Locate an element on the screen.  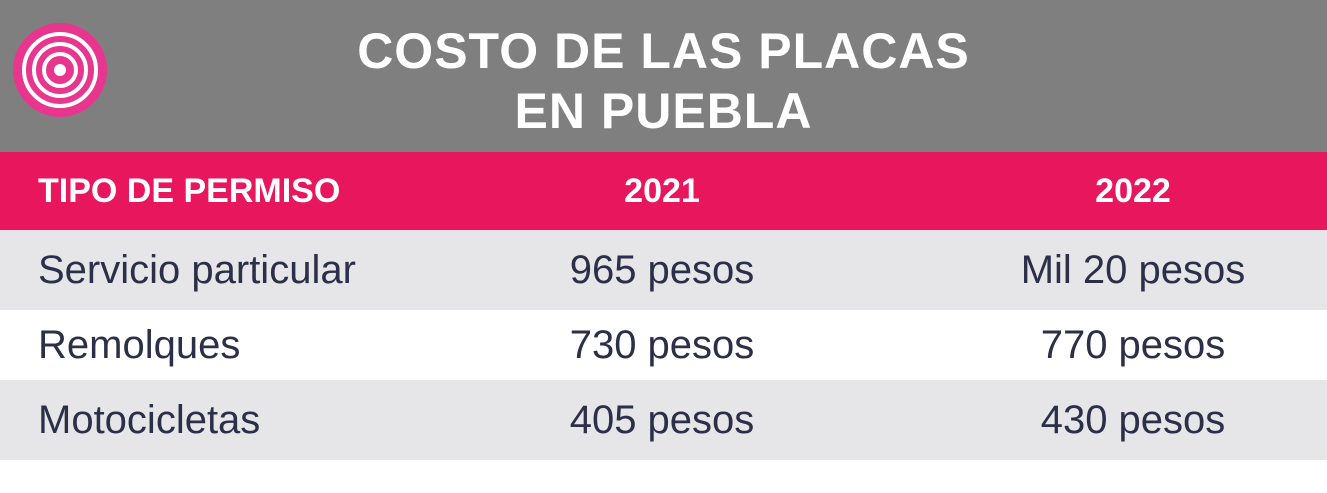
column-header: TIPO DE PERMISO is located at coordinates (189, 190).